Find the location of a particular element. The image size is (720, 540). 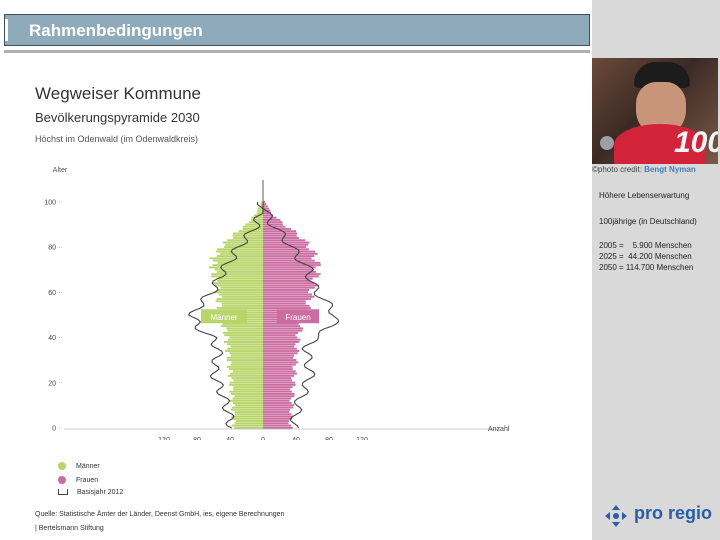

legend-swatch-maenner is located at coordinates (62, 466).